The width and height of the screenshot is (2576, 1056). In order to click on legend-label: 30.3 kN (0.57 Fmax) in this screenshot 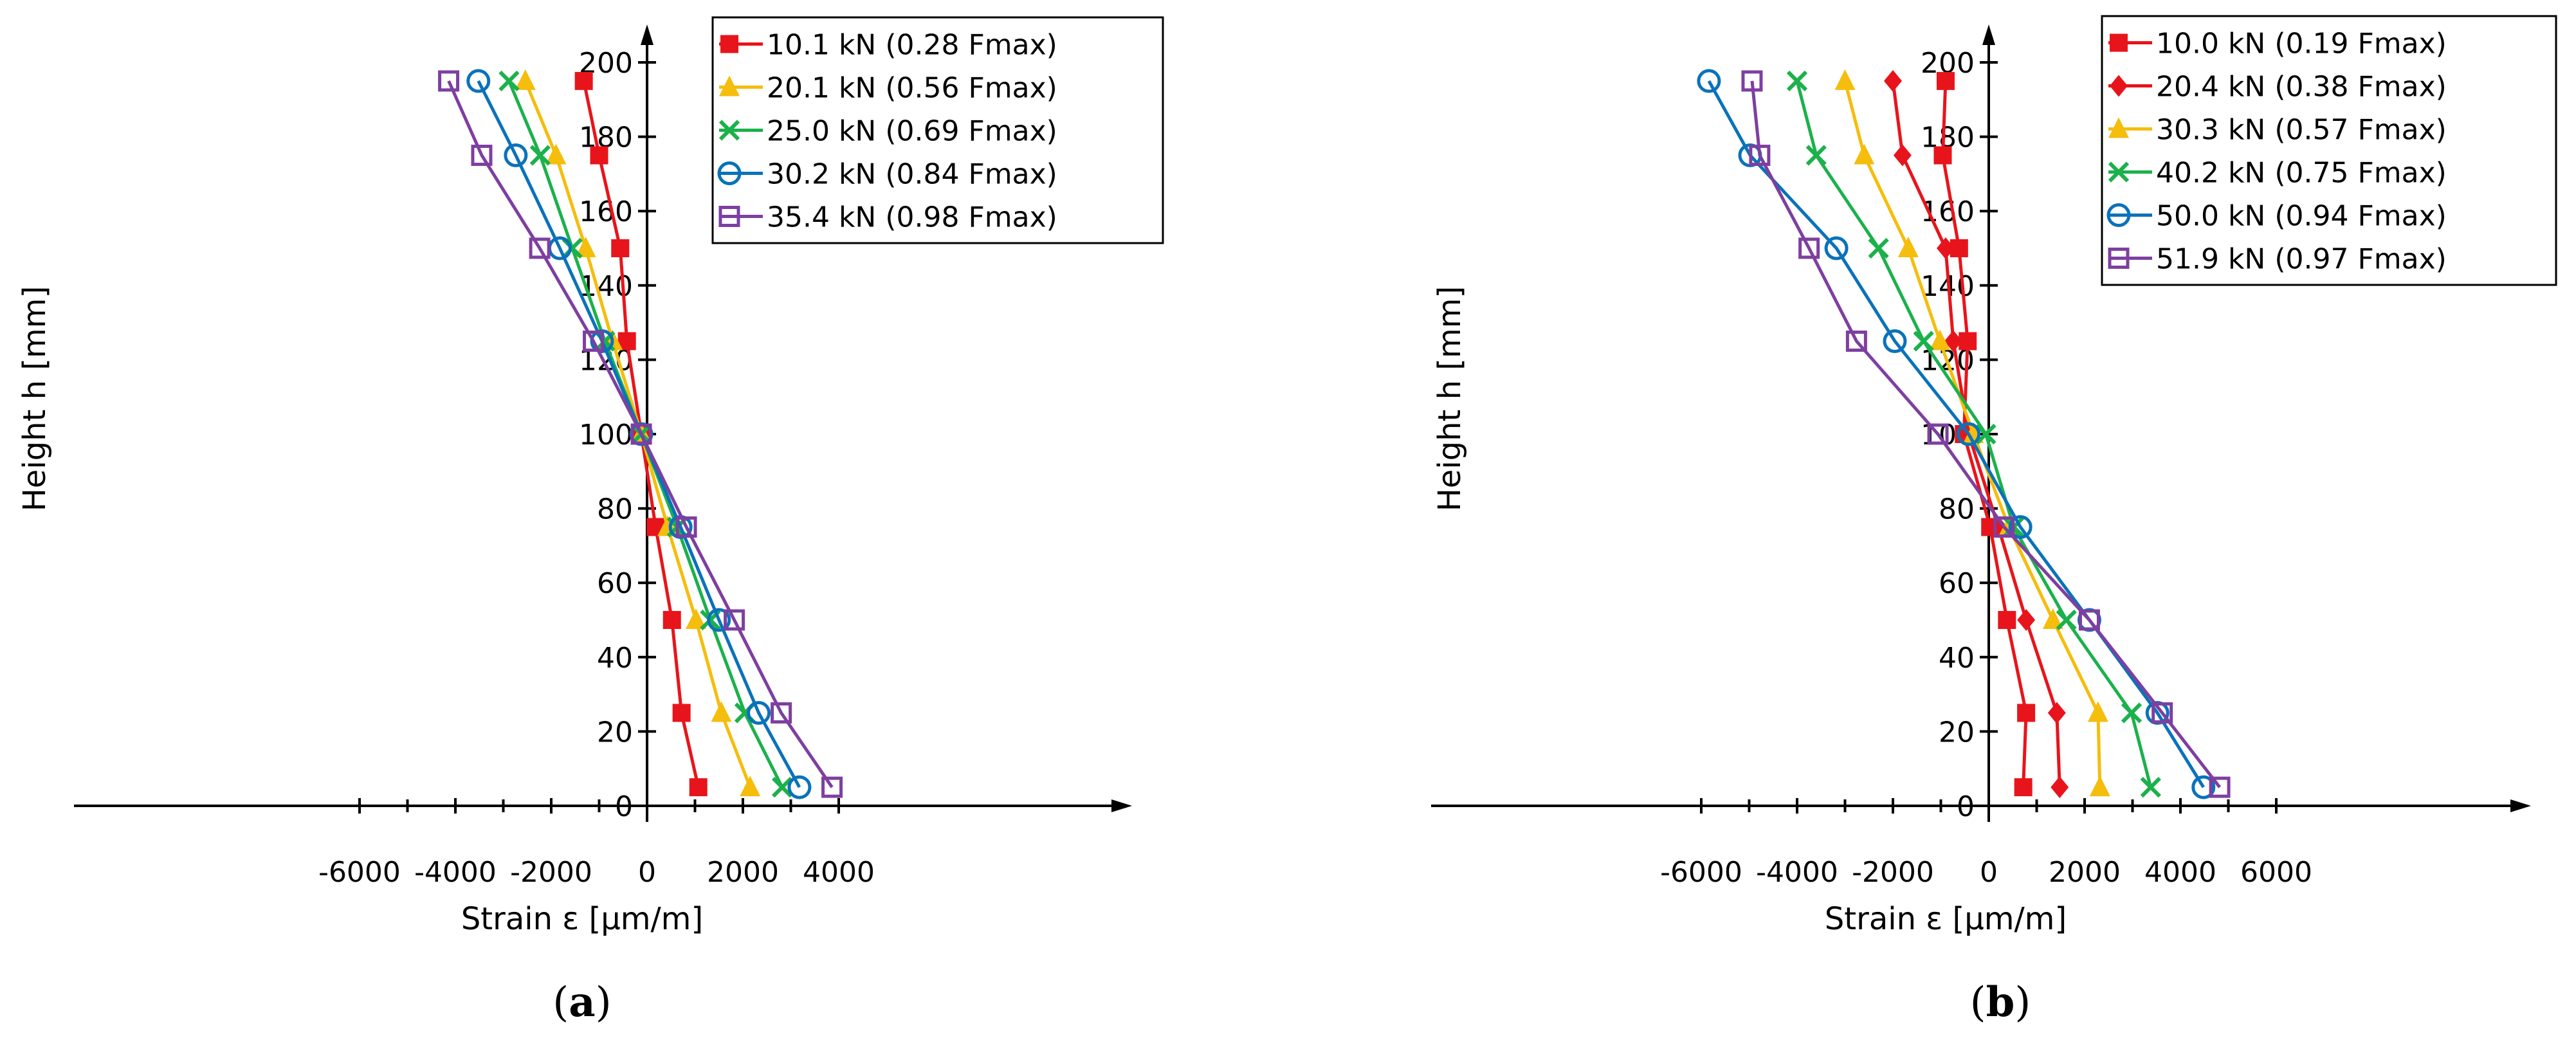, I will do `click(2301, 130)`.